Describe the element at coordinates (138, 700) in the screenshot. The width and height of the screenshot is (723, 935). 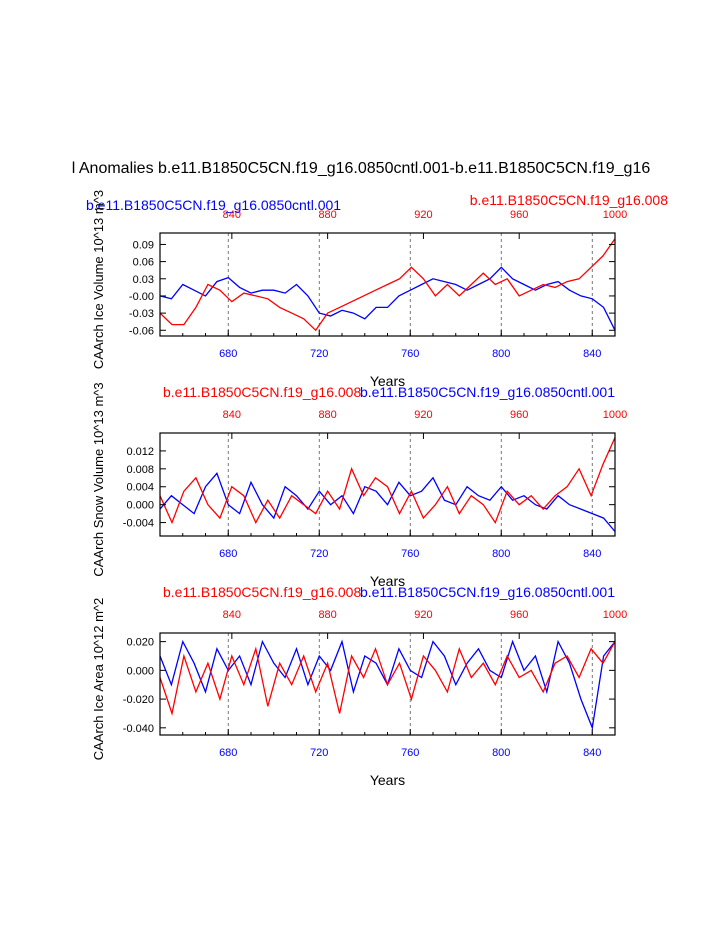
I see `y-tick-label: -0.020` at that location.